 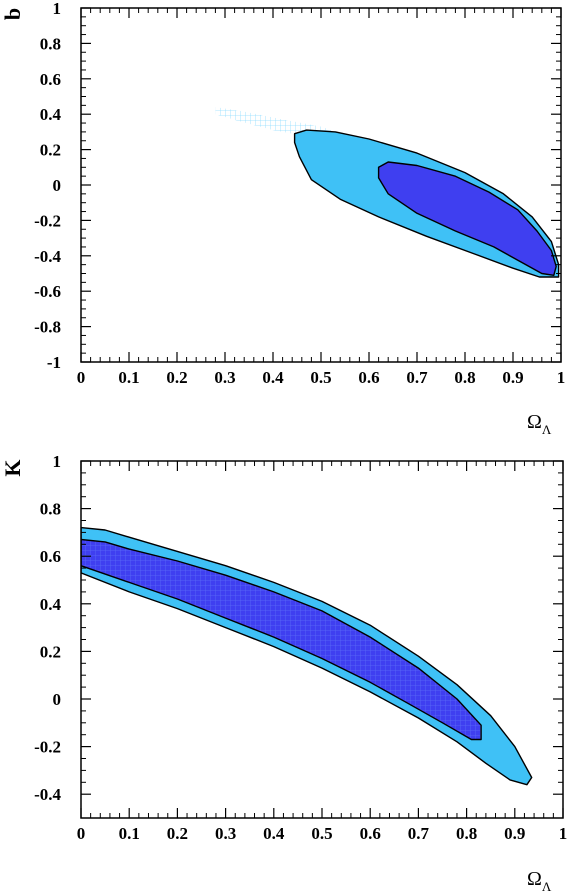 What do you see at coordinates (47, 291) in the screenshot?
I see `y-tick-label: -0.6` at bounding box center [47, 291].